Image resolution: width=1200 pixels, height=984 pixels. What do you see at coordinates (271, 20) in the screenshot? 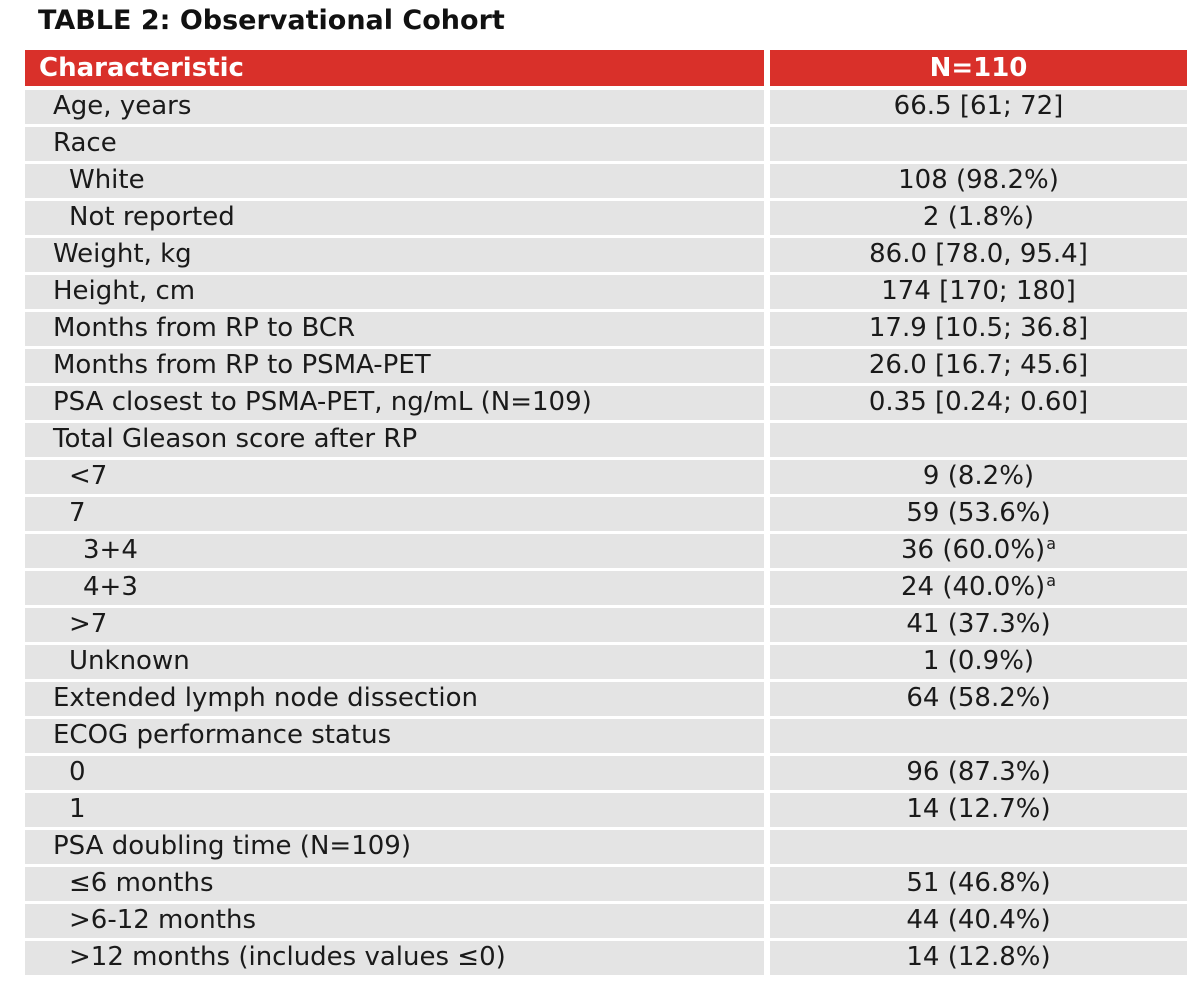
I see `table-title: TABLE 2: Observational Cohort` at bounding box center [271, 20].